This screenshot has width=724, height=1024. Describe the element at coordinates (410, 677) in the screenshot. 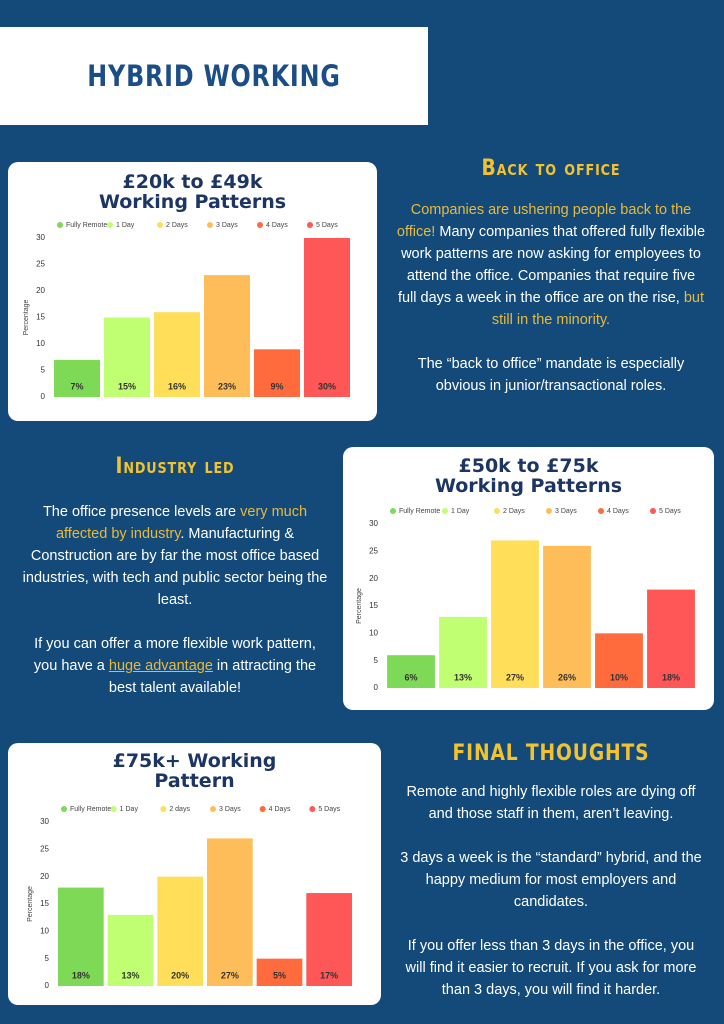

I see `value-label: 6%` at that location.